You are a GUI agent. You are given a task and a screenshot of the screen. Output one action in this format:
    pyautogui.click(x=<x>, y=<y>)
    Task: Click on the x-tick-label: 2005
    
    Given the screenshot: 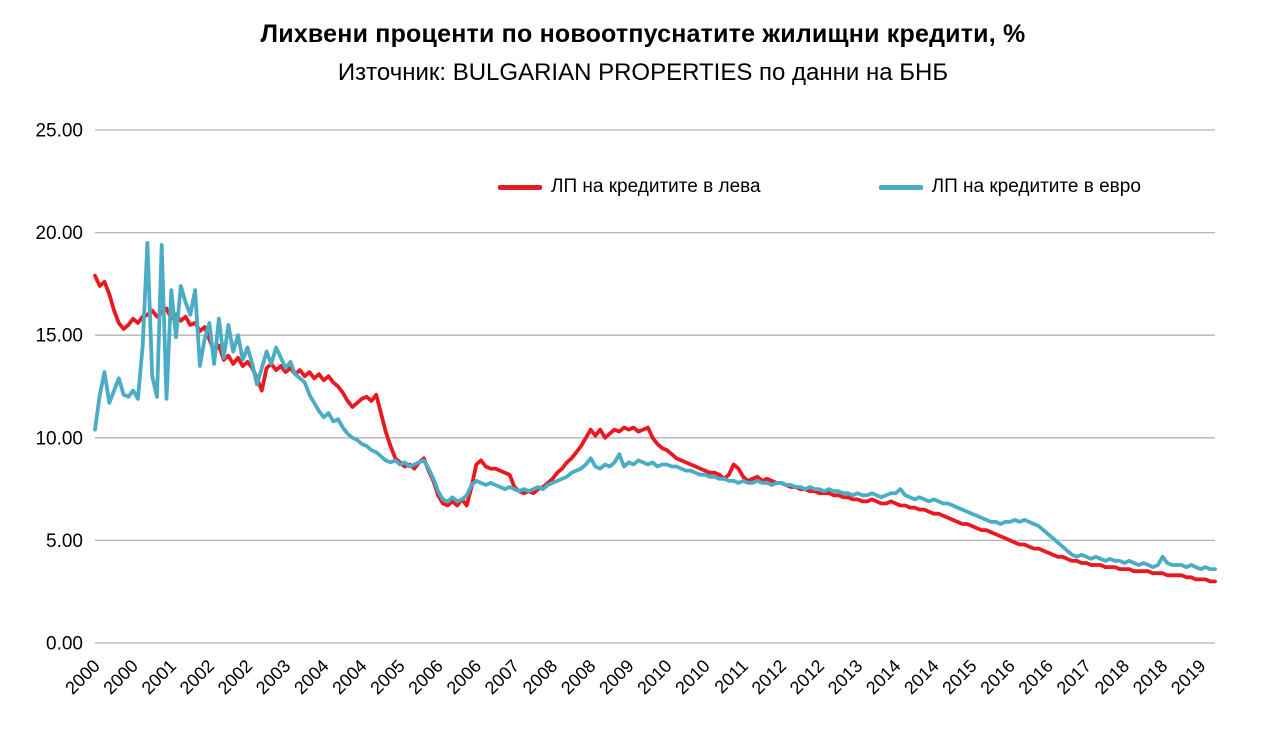 What is the action you would take?
    pyautogui.click(x=387, y=677)
    